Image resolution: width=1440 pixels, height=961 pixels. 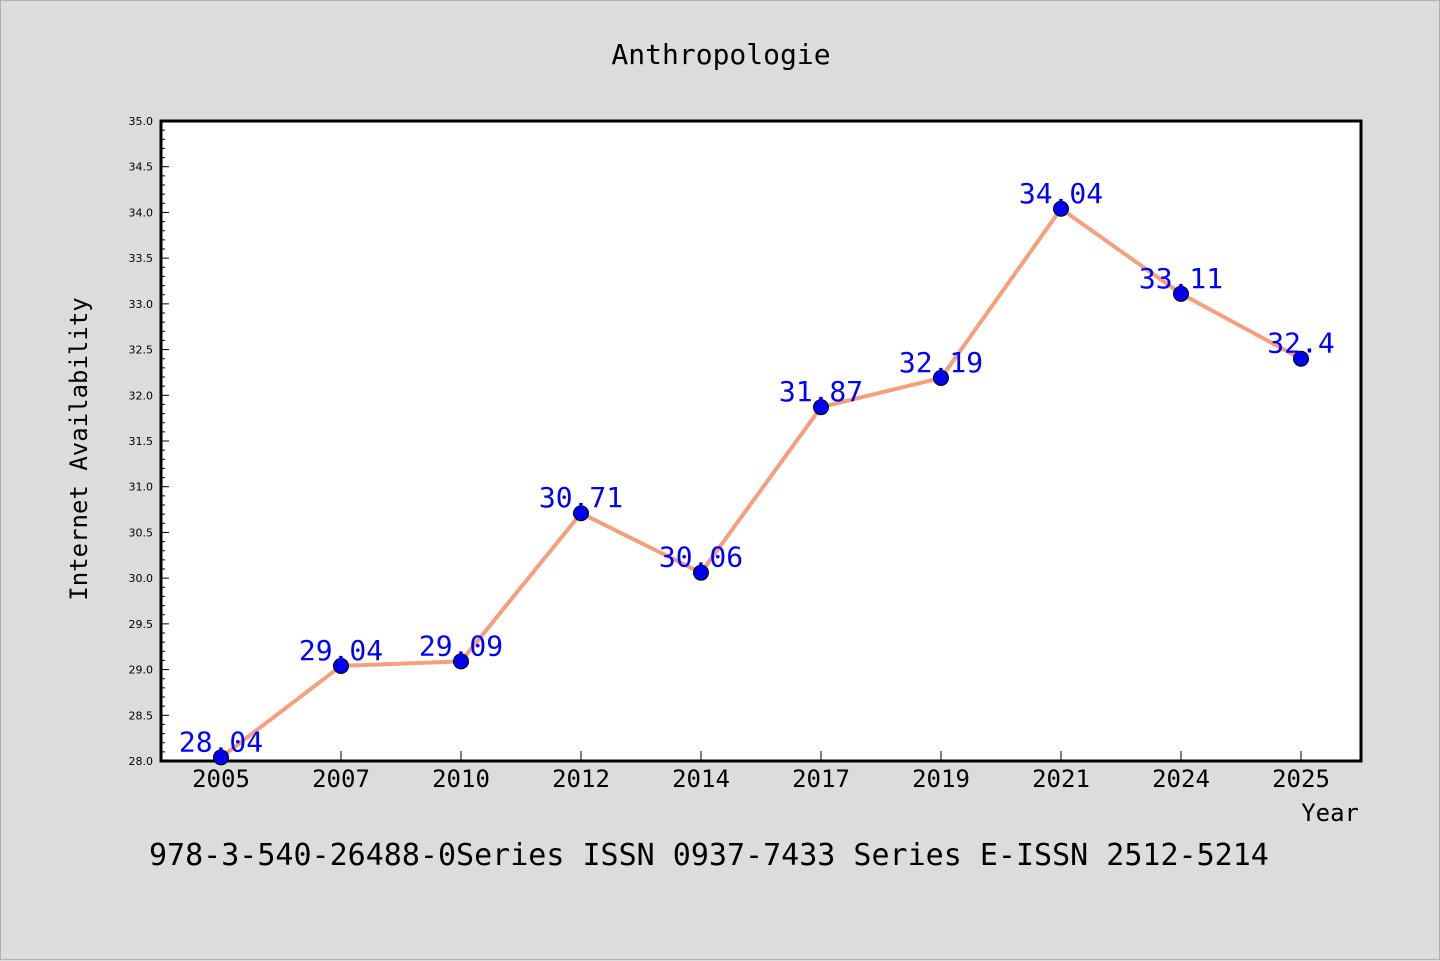 I want to click on x-axis-label: Year, so click(x=1330, y=813).